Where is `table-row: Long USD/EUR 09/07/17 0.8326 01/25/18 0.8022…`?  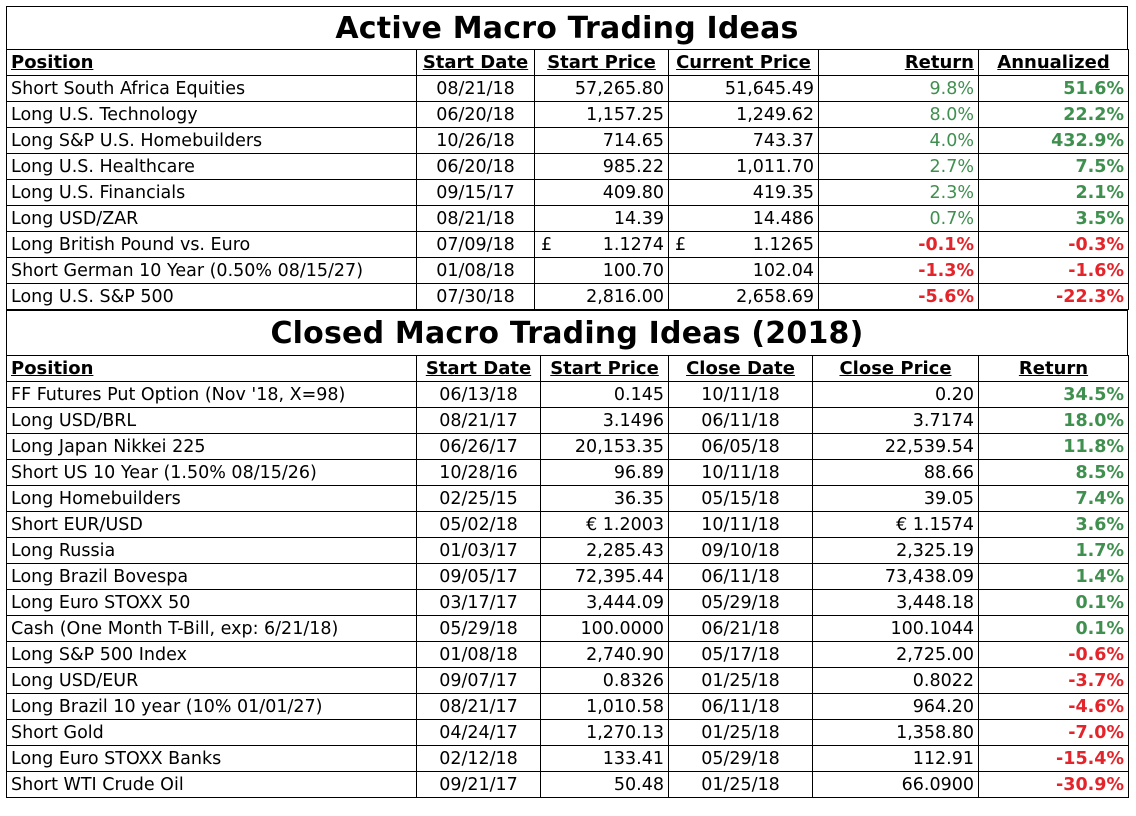 table-row: Long USD/EUR 09/07/17 0.8326 01/25/18 0.8022… is located at coordinates (567, 680).